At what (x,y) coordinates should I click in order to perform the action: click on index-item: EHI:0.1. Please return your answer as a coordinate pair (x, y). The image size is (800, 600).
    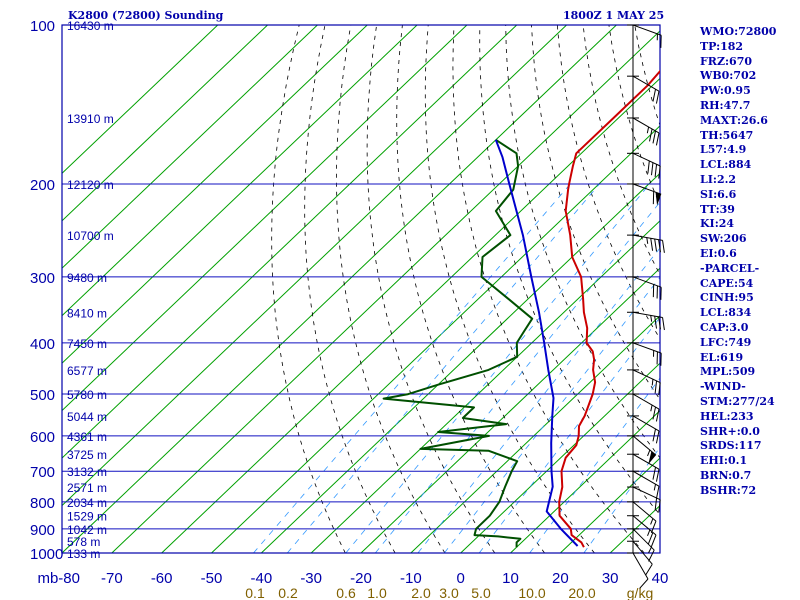
    Looking at the image, I should click on (724, 461).